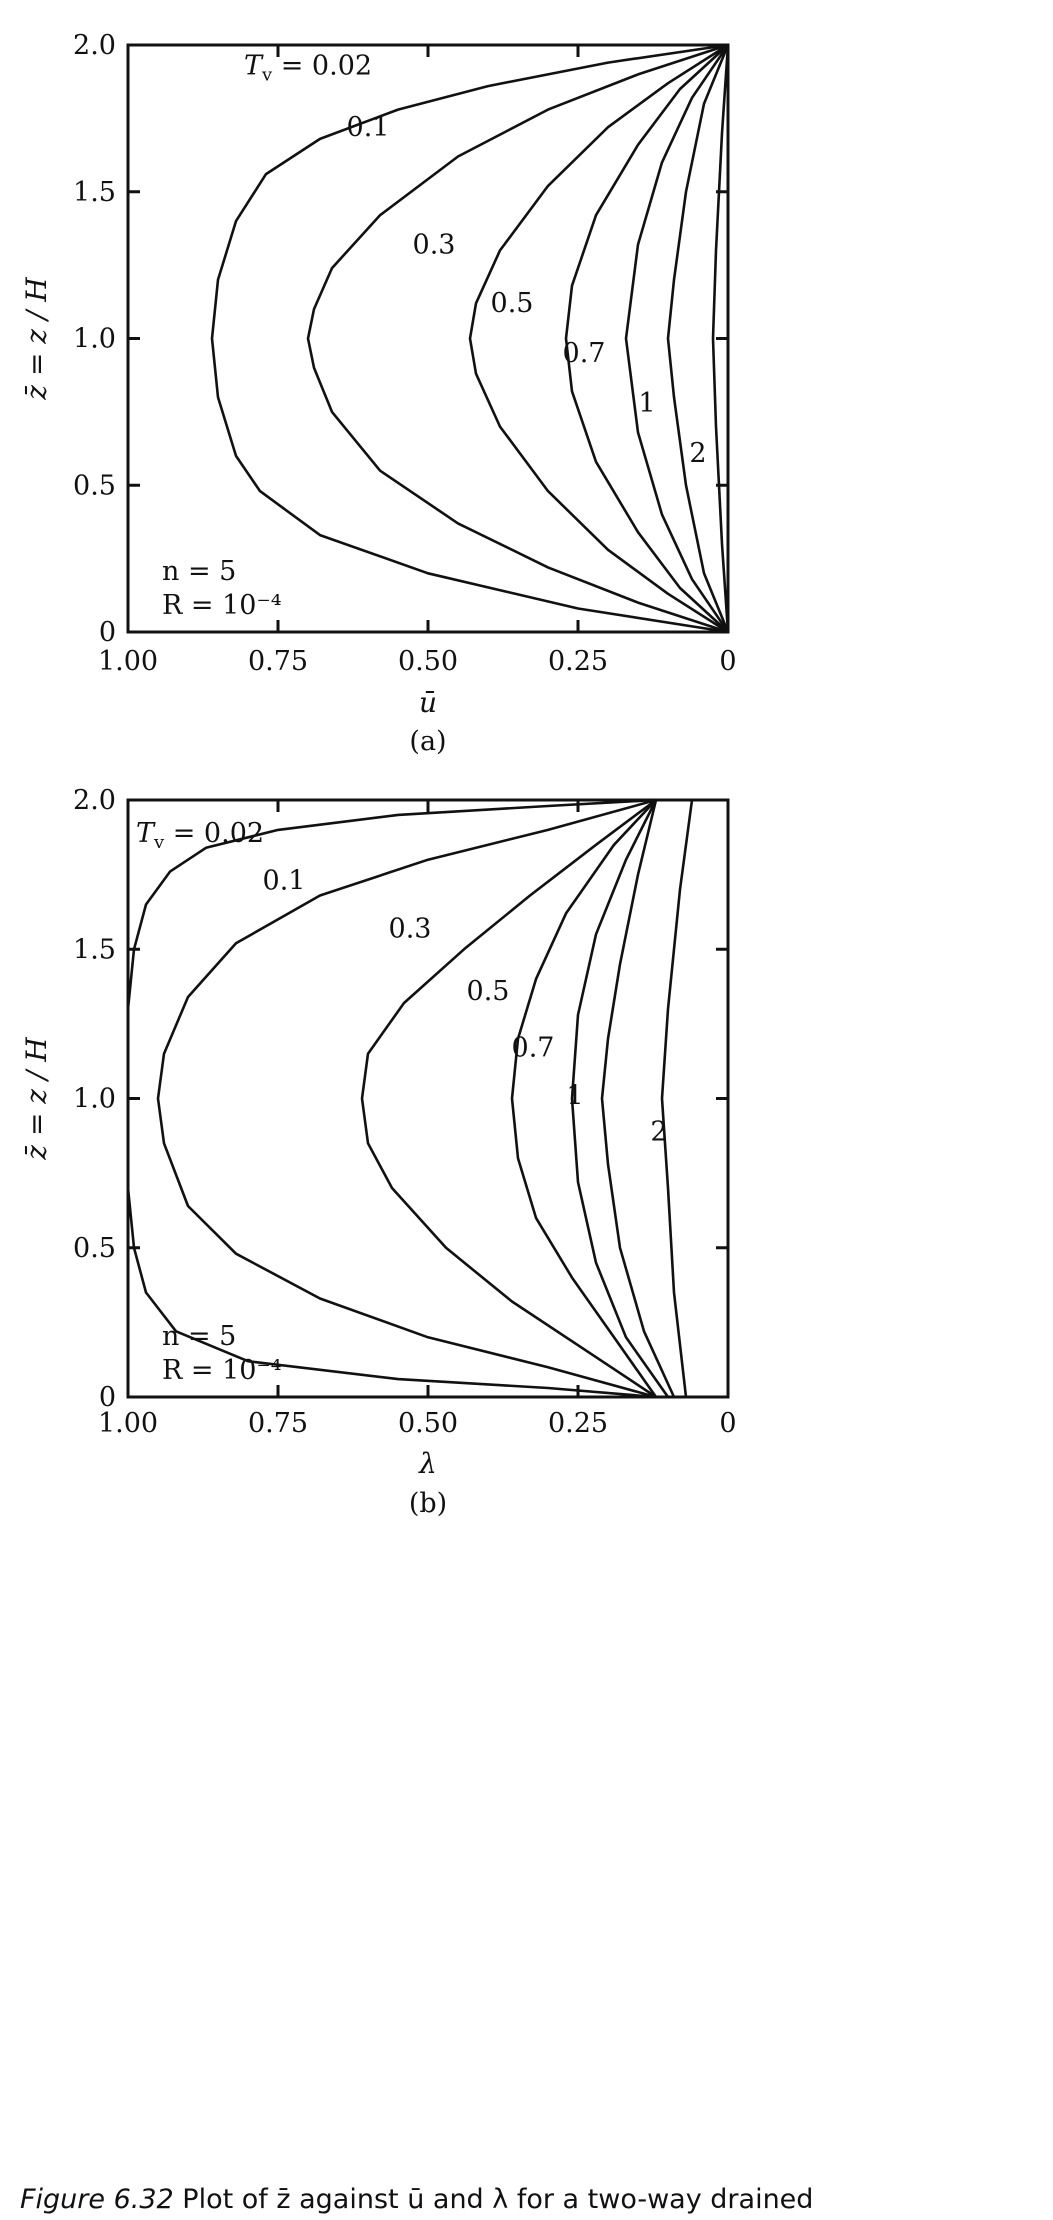  Describe the element at coordinates (428, 1503) in the screenshot. I see `panel-label: (b)` at that location.